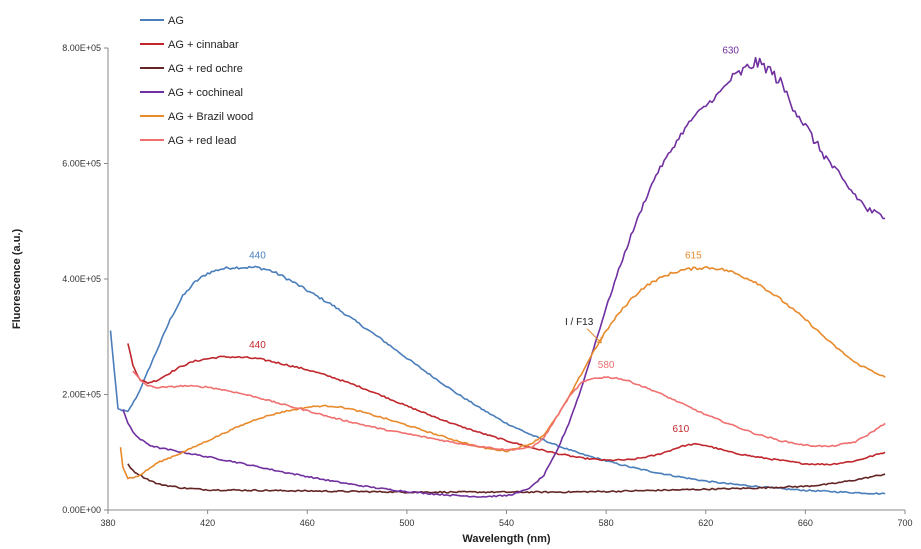 The width and height of the screenshot is (921, 549). What do you see at coordinates (81, 395) in the screenshot?
I see `y-tick-label: 2.00E+05` at bounding box center [81, 395].